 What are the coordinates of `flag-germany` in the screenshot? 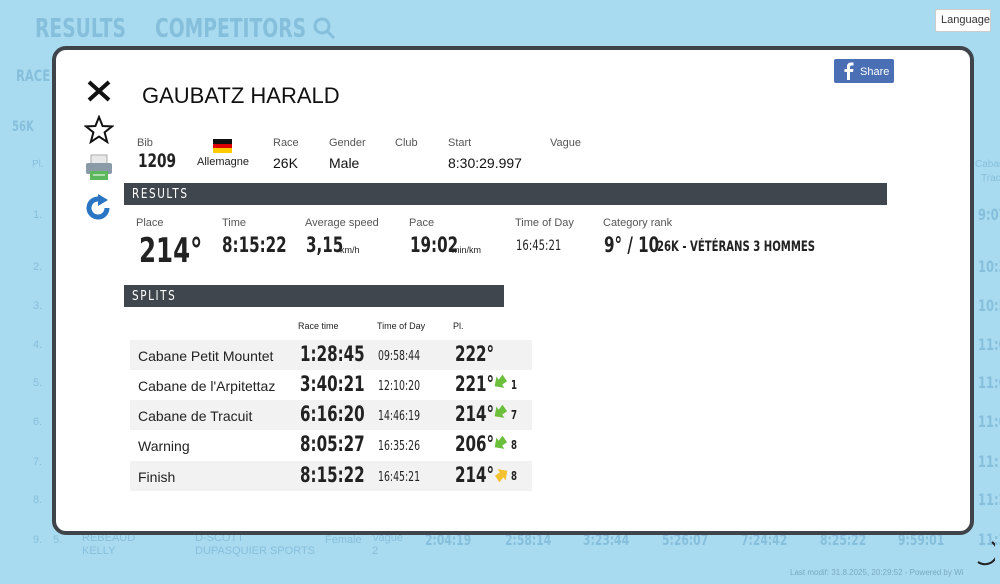 It's located at (222, 146).